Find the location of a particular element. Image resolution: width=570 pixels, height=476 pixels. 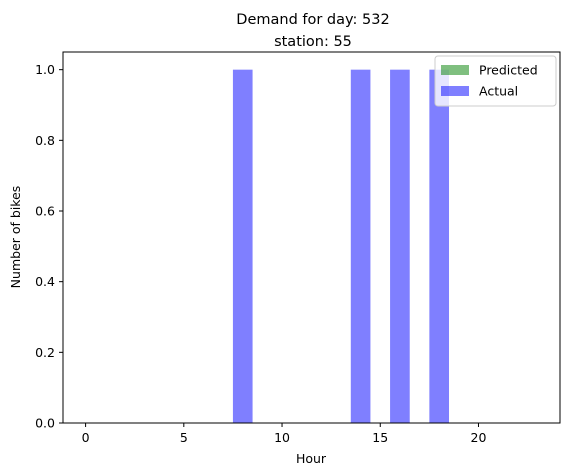

y-axis-label: Number of bikes is located at coordinates (15, 237).